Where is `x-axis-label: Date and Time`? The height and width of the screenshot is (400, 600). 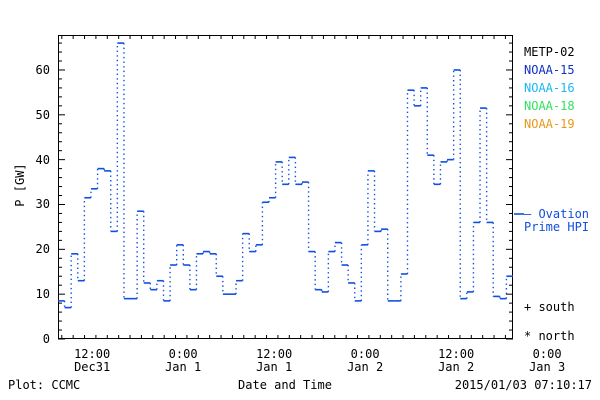
x-axis-label: Date and Time is located at coordinates (285, 385).